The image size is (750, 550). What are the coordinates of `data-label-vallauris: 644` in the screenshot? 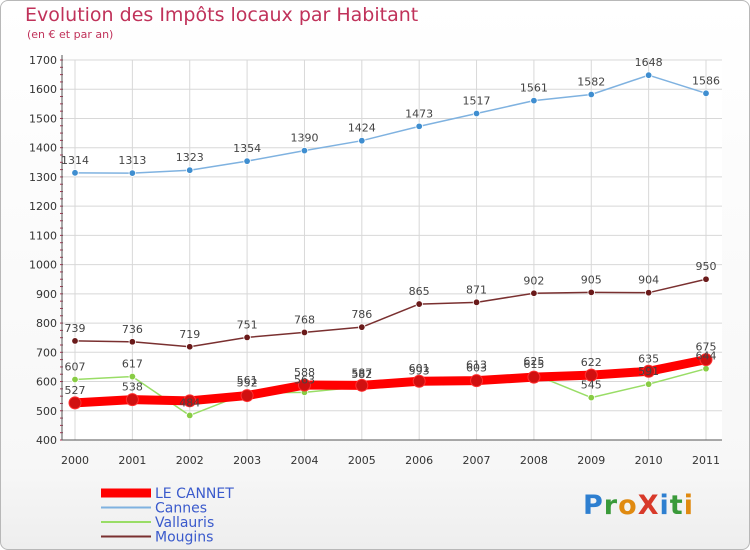 It's located at (706, 356).